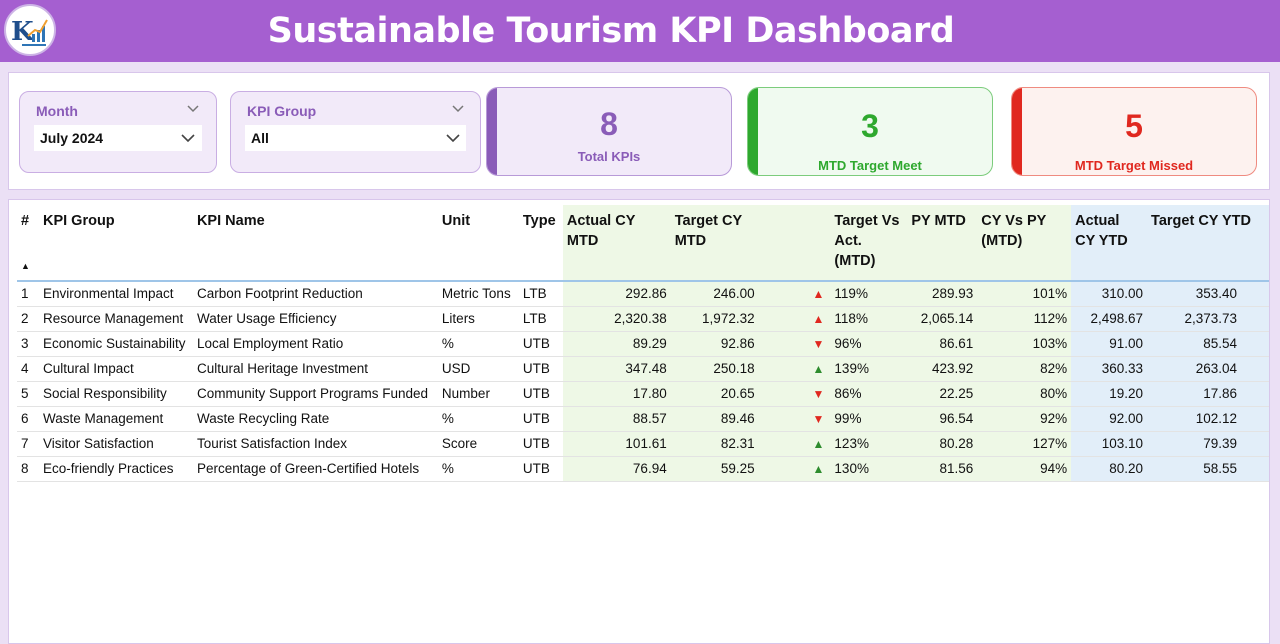  I want to click on kpi-group-dropdown: All, so click(355, 138).